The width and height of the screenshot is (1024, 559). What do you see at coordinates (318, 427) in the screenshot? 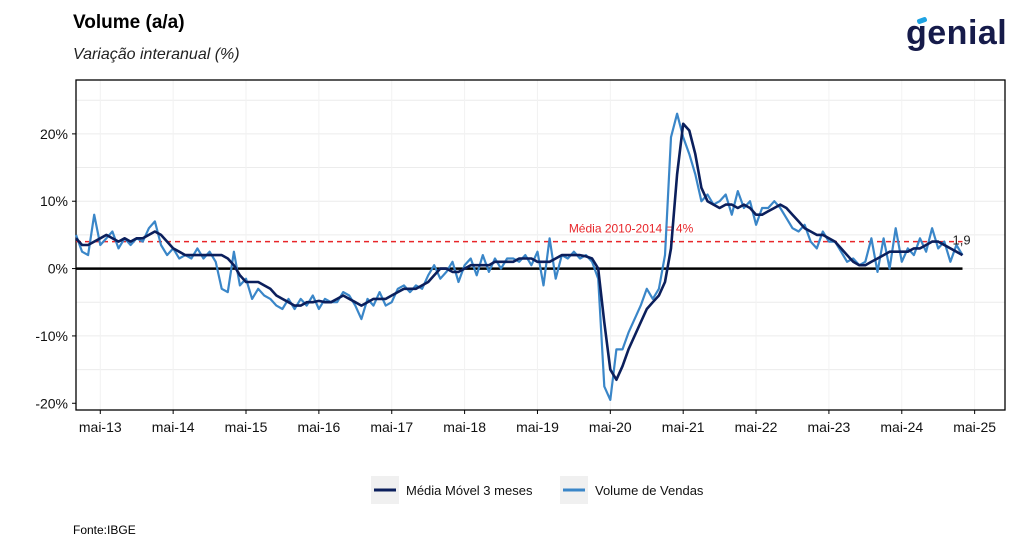
I see `x-tick-label: mai-16` at bounding box center [318, 427].